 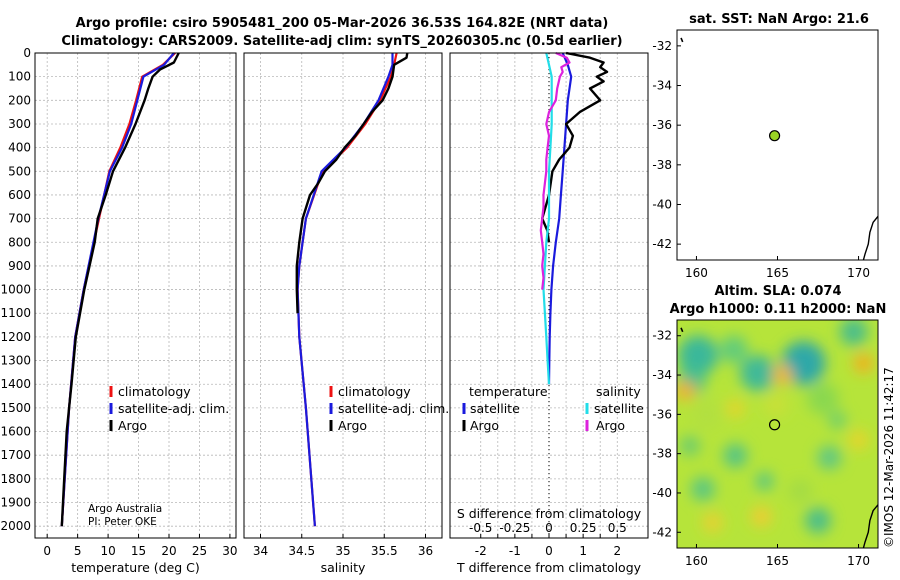 What do you see at coordinates (15, 432) in the screenshot?
I see `y-tick-label: 1600` at bounding box center [15, 432].